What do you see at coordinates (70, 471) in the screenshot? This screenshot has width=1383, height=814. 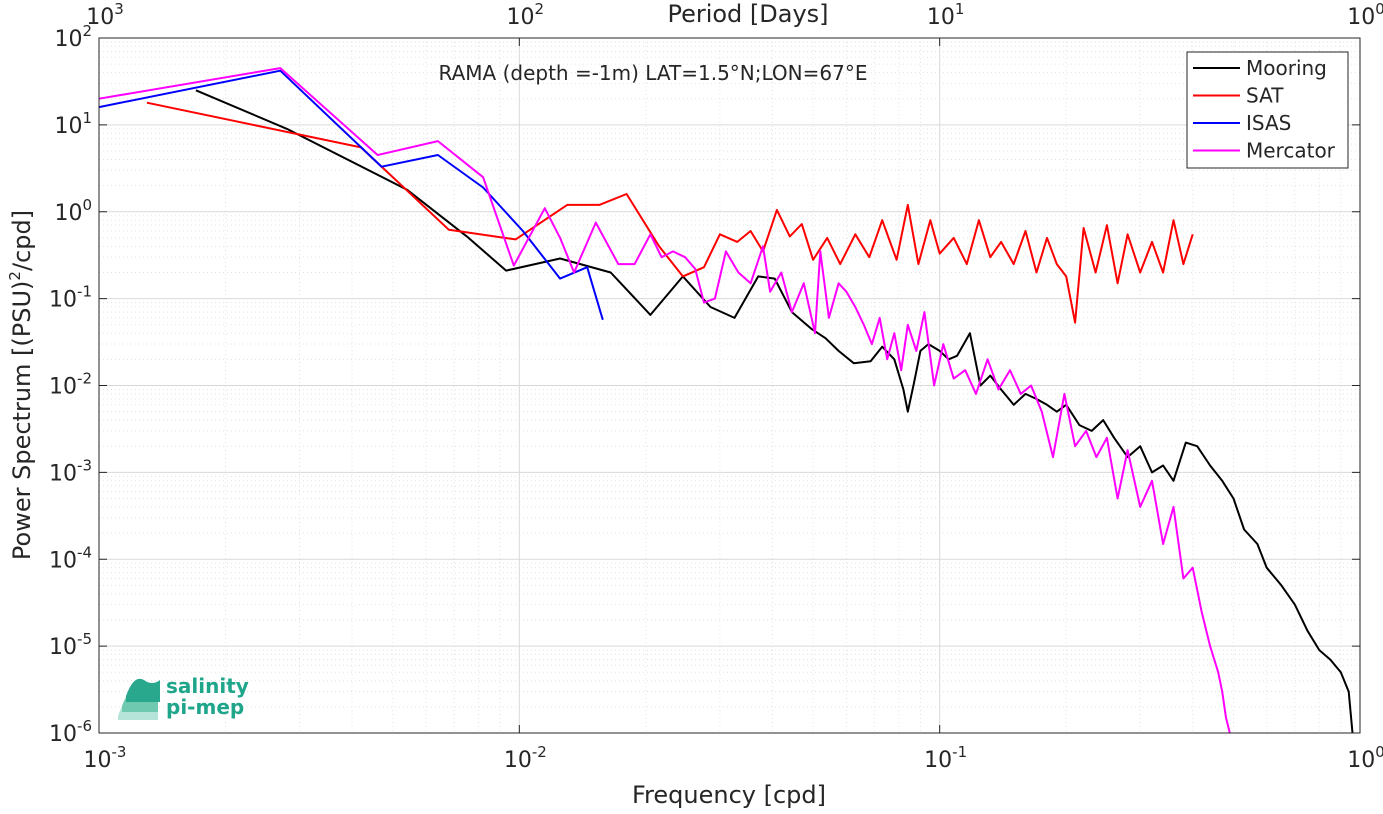 I see `y-tick-label: 10⁻³` at bounding box center [70, 471].